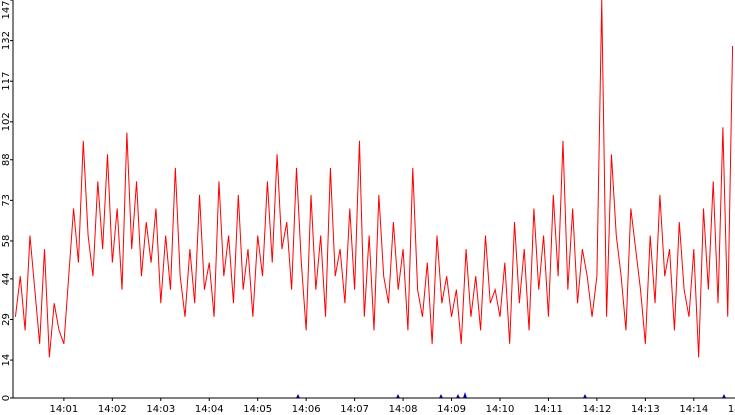 This screenshot has width=735, height=415. What do you see at coordinates (6, 398) in the screenshot?
I see `y-tick-label: 0` at bounding box center [6, 398].